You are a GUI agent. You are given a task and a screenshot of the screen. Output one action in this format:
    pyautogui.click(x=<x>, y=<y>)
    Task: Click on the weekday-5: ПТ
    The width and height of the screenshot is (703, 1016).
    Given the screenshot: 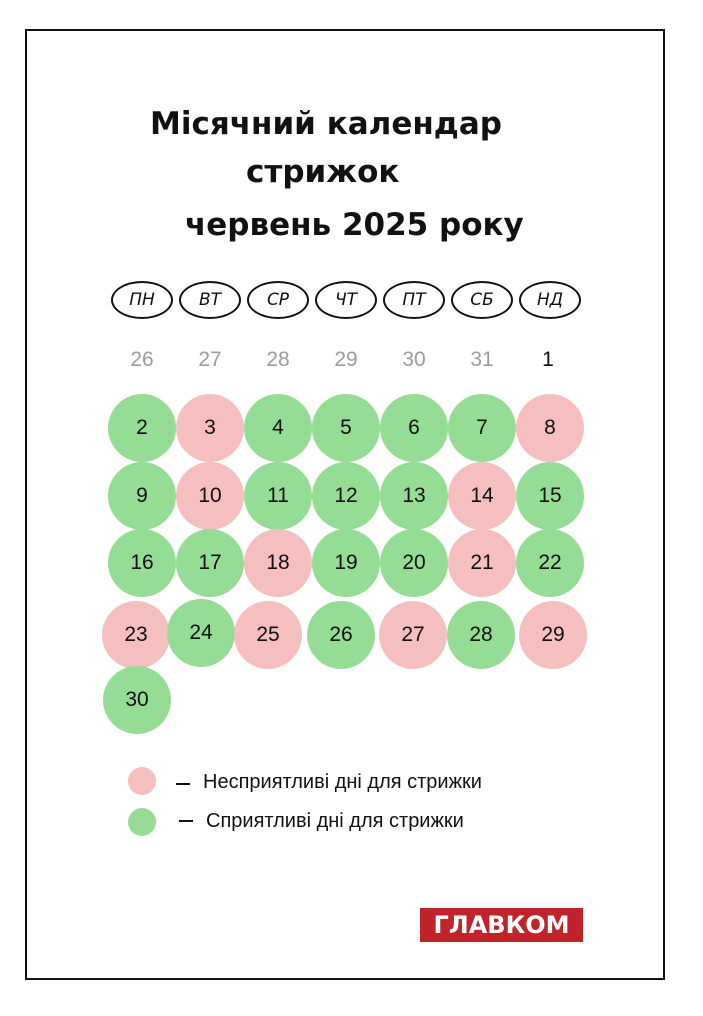 What is the action you would take?
    pyautogui.click(x=414, y=300)
    